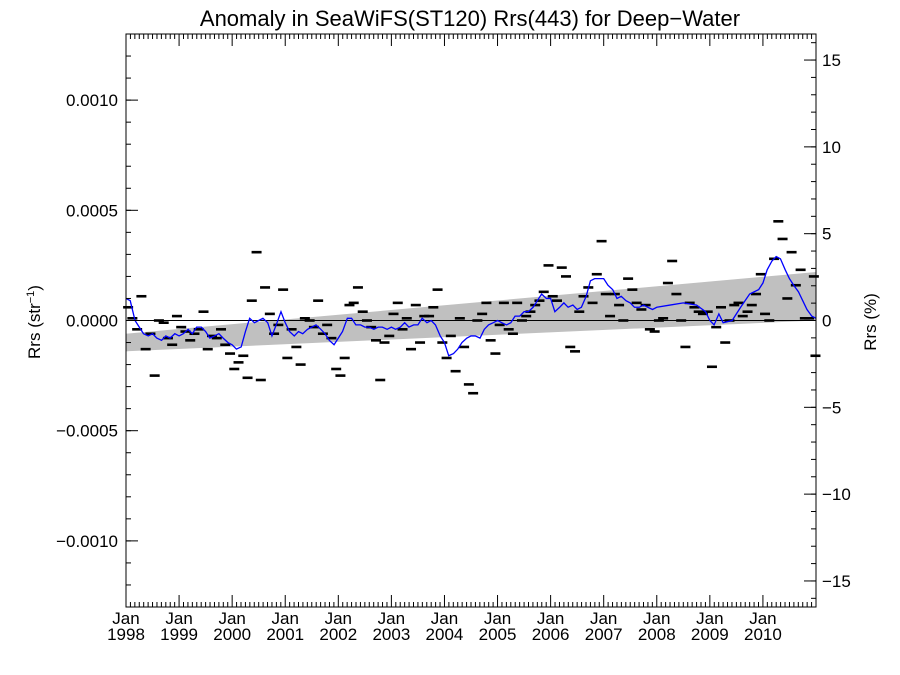 The width and height of the screenshot is (900, 675). Describe the element at coordinates (710, 634) in the screenshot. I see `x-tick-label-year: 2009` at that location.